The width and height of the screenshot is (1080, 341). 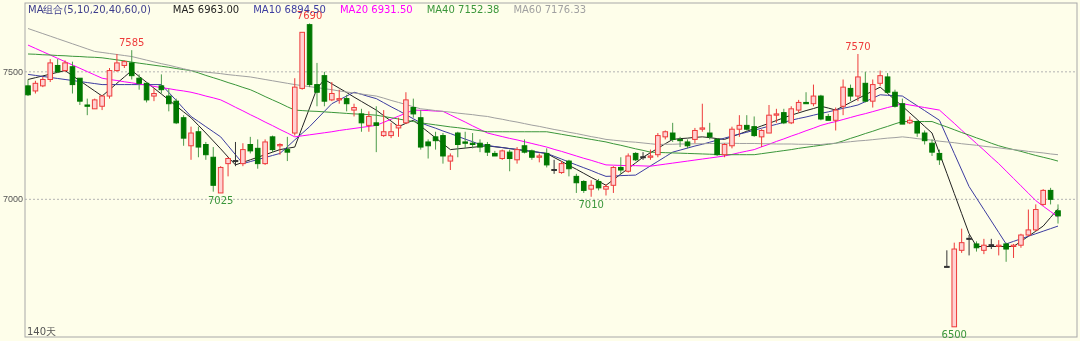 What do you see at coordinates (132, 43) in the screenshot?
I see `annotation: 7585` at bounding box center [132, 43].